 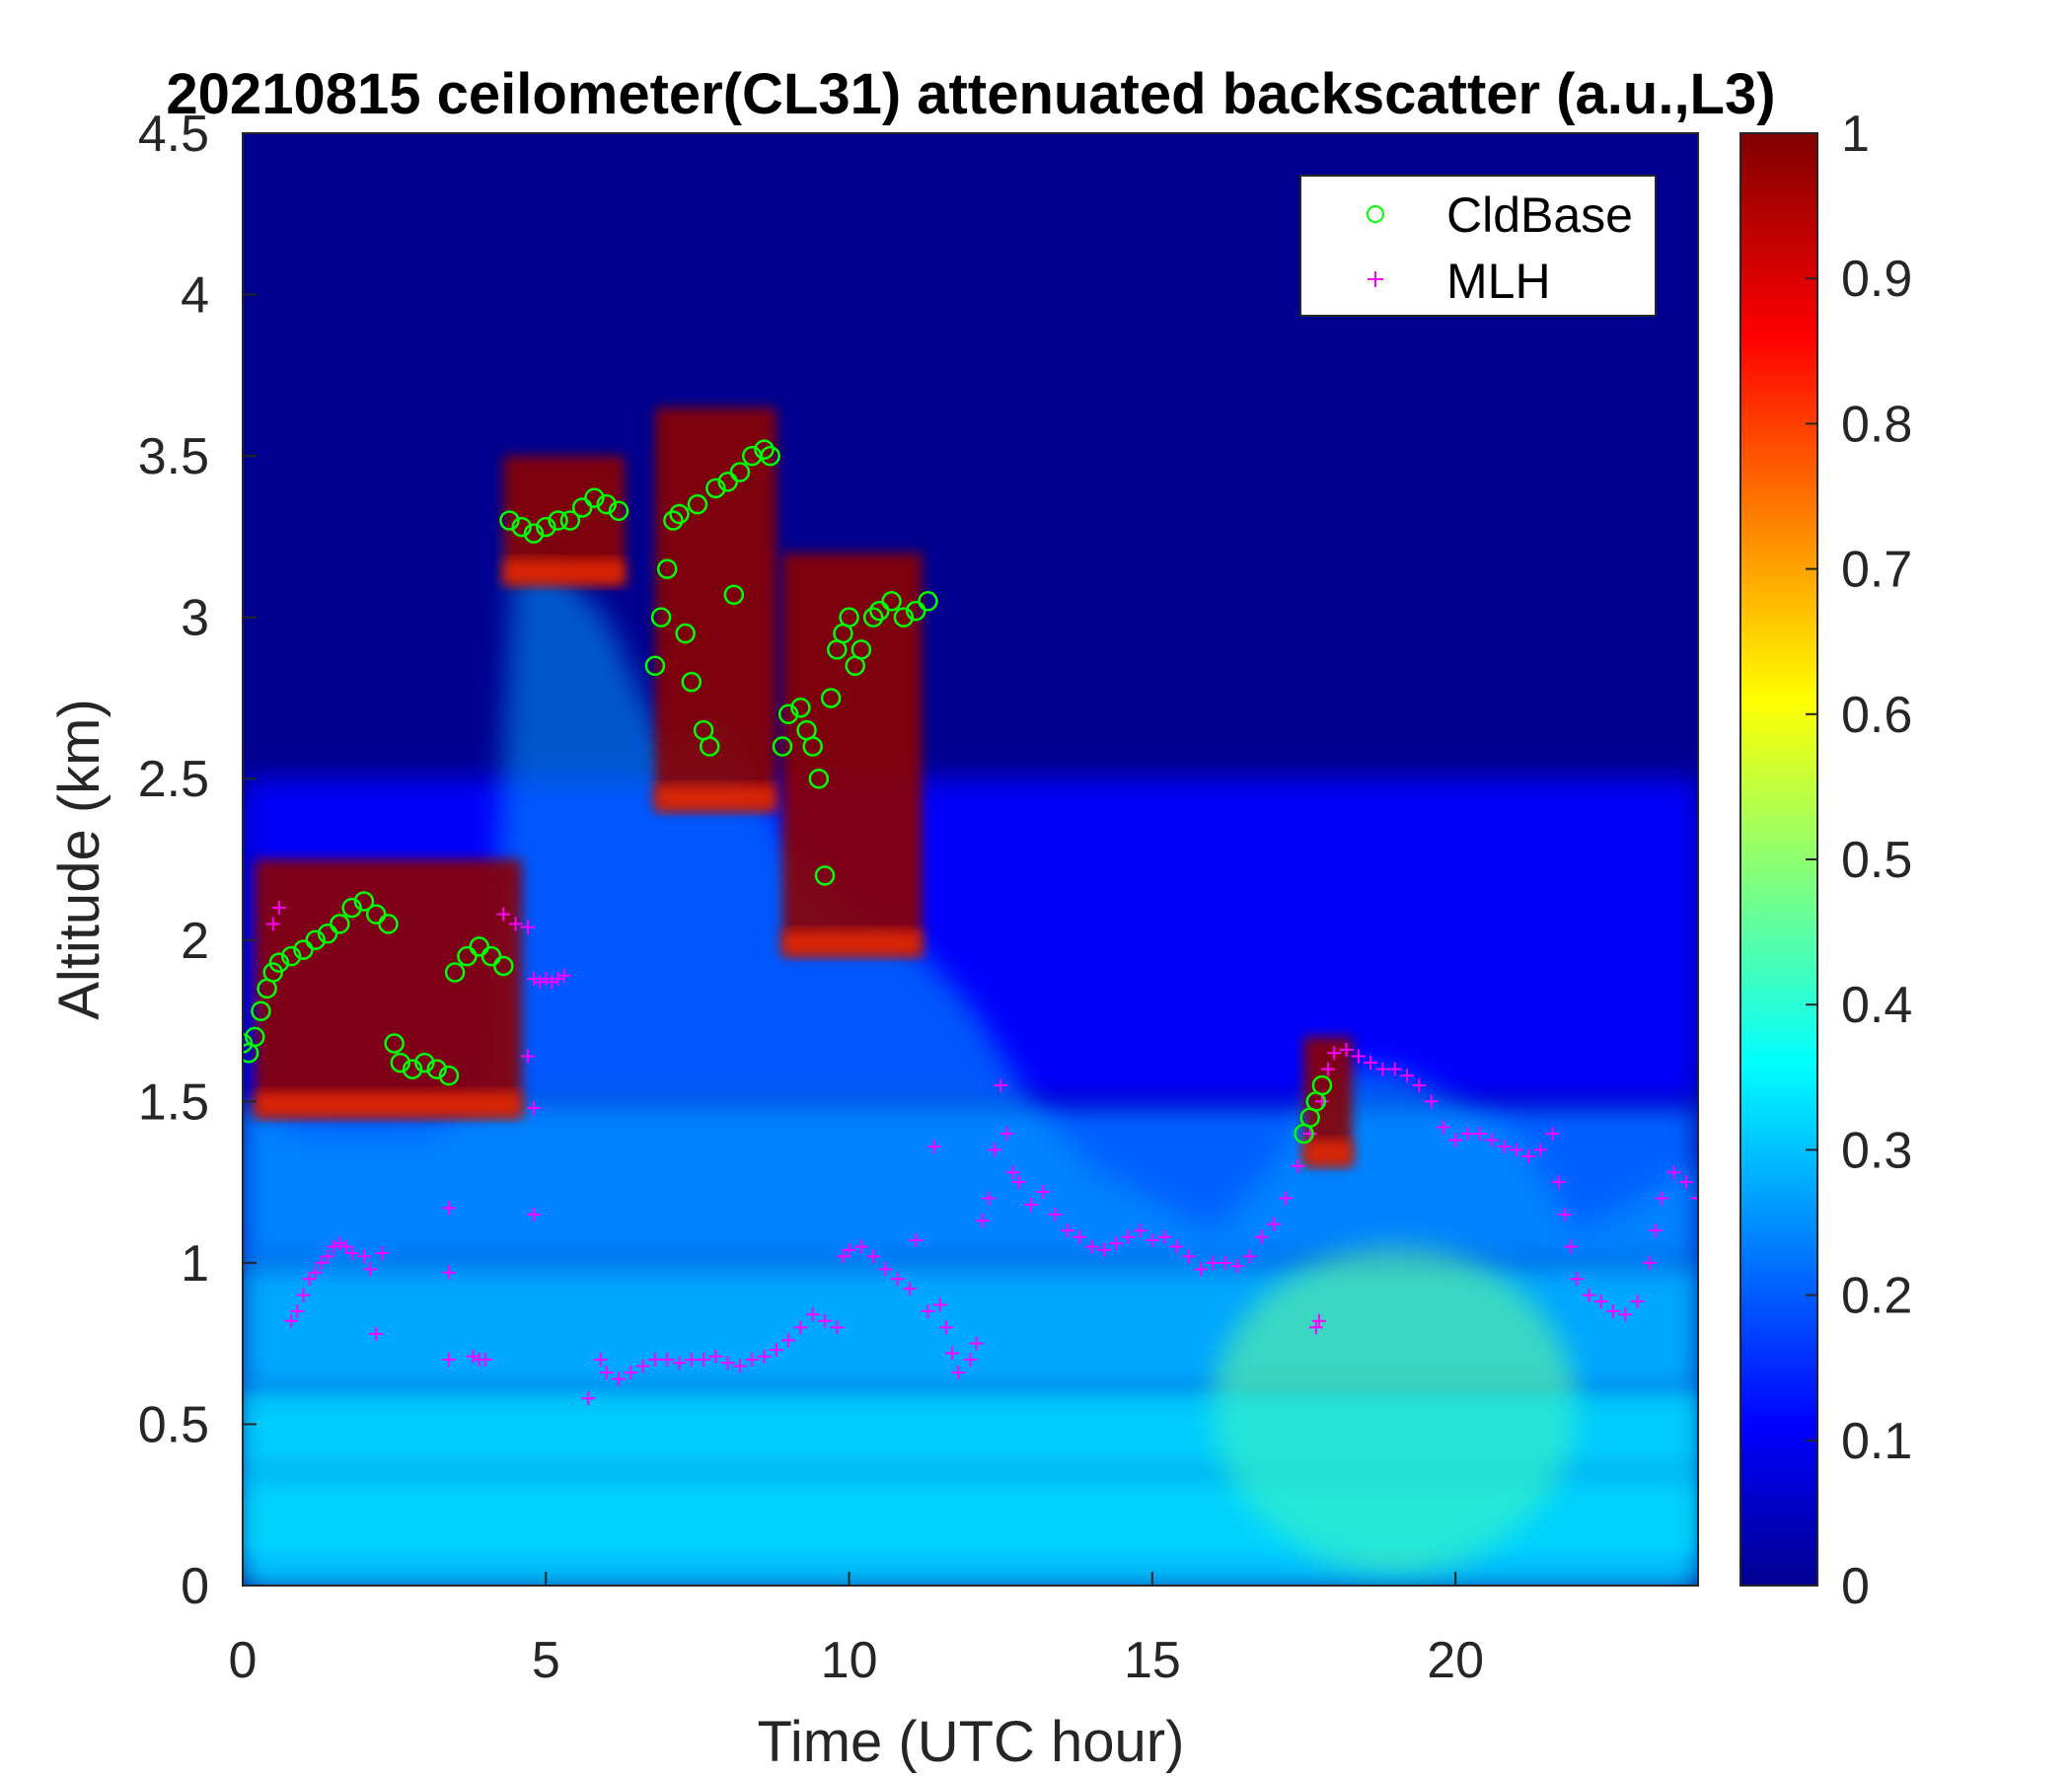 I want to click on x-tick-label: 15, so click(x=1152, y=1661).